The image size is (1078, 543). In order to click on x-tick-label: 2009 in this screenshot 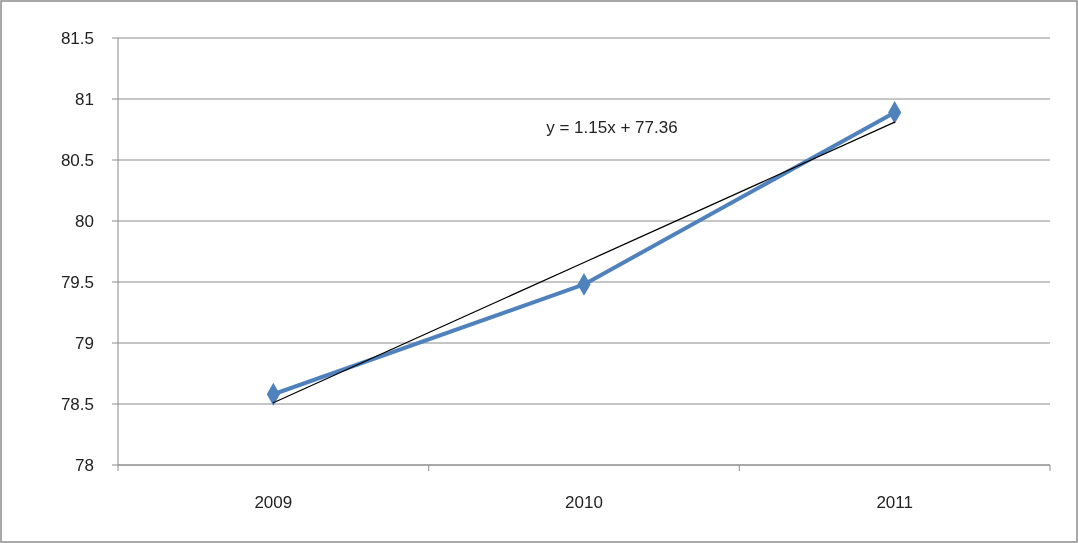, I will do `click(273, 502)`.